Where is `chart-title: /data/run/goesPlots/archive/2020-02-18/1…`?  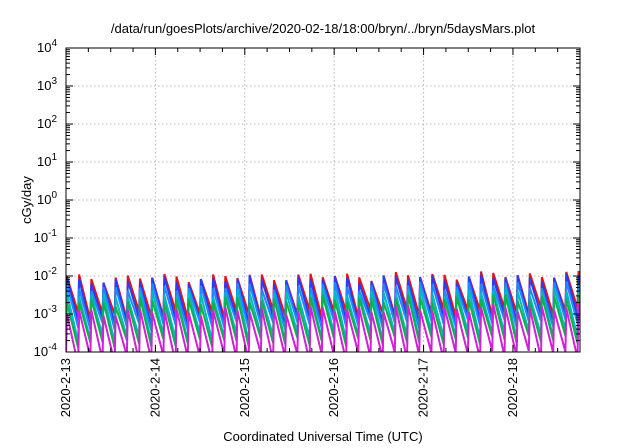
chart-title: /data/run/goesPlots/archive/2020-02-18/1… is located at coordinates (323, 28).